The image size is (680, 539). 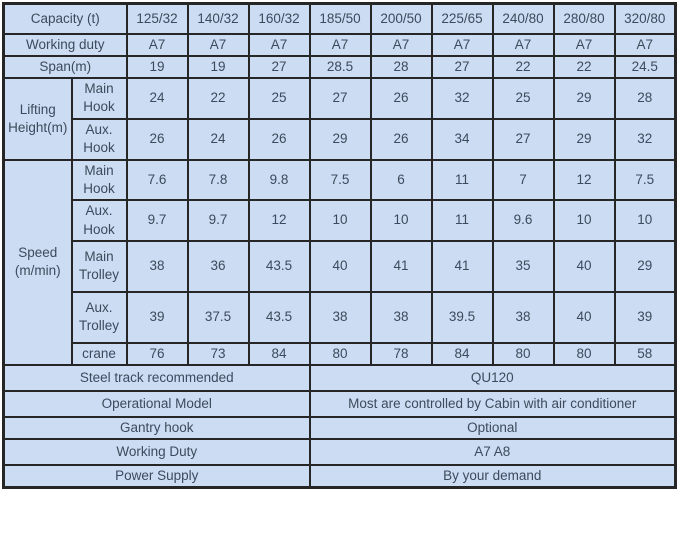 What do you see at coordinates (156, 476) in the screenshot?
I see `footer-label-cell: Power Supply` at bounding box center [156, 476].